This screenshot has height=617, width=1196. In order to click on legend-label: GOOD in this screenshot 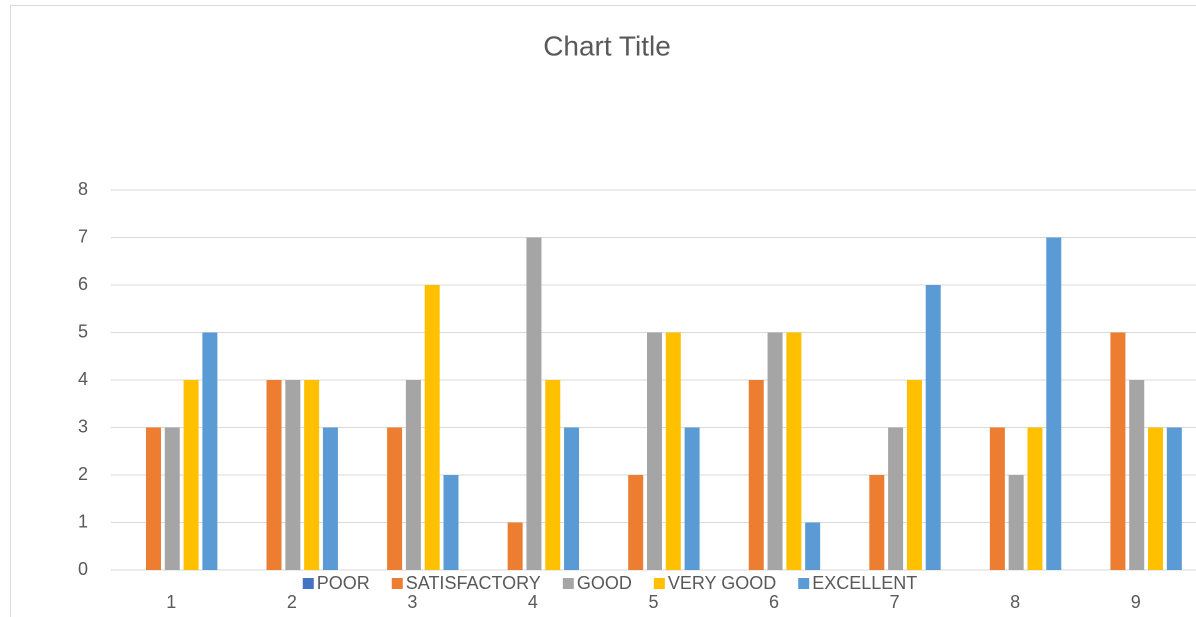, I will do `click(604, 583)`.